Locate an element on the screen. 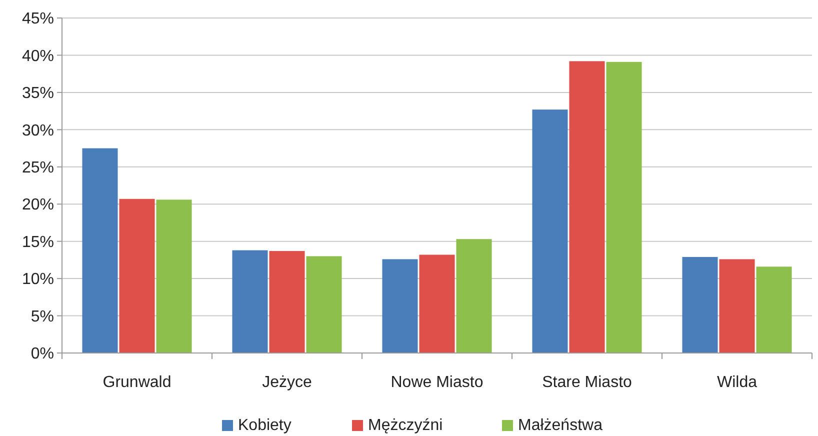 Image resolution: width=818 pixels, height=436 pixels. x-tick-label: Grunwald is located at coordinates (137, 382).